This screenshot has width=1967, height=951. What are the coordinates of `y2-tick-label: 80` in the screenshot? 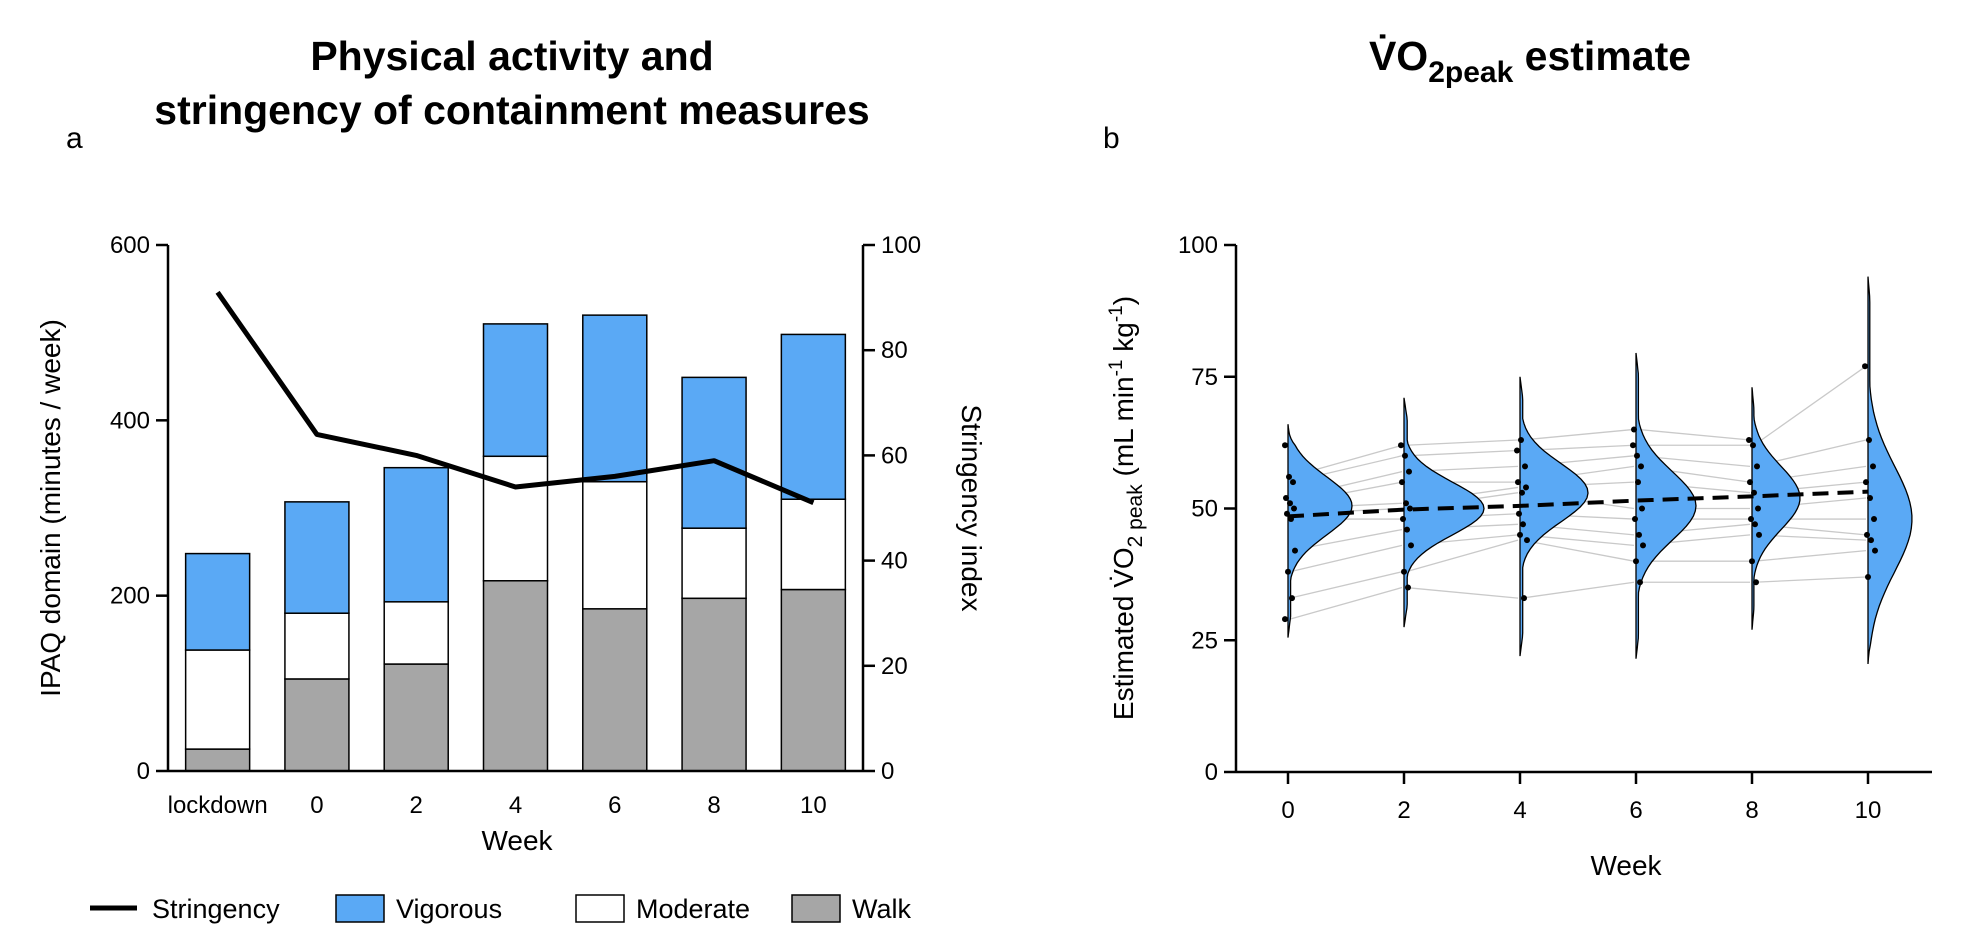 It's located at (894, 350).